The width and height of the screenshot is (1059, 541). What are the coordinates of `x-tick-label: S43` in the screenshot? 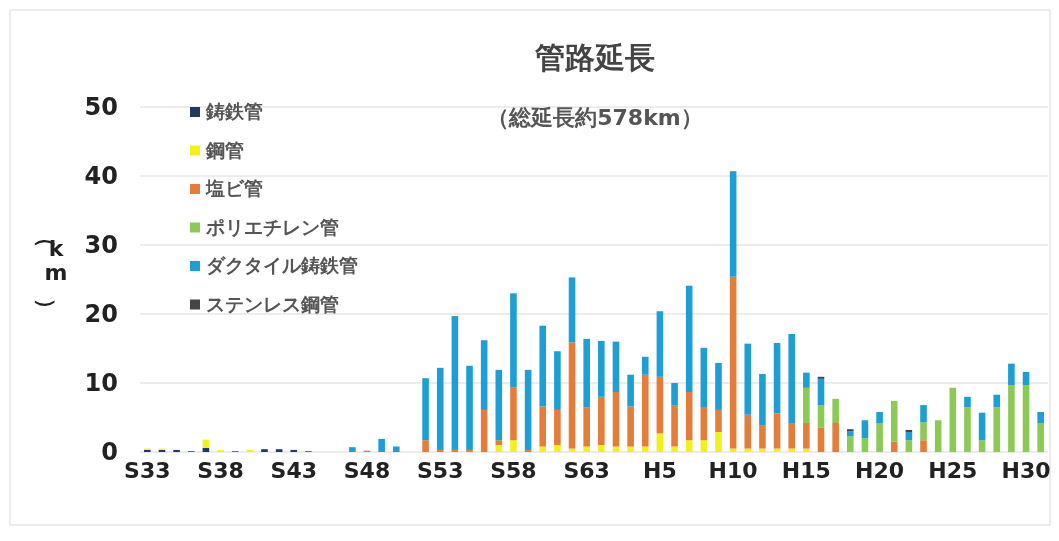 It's located at (294, 470).